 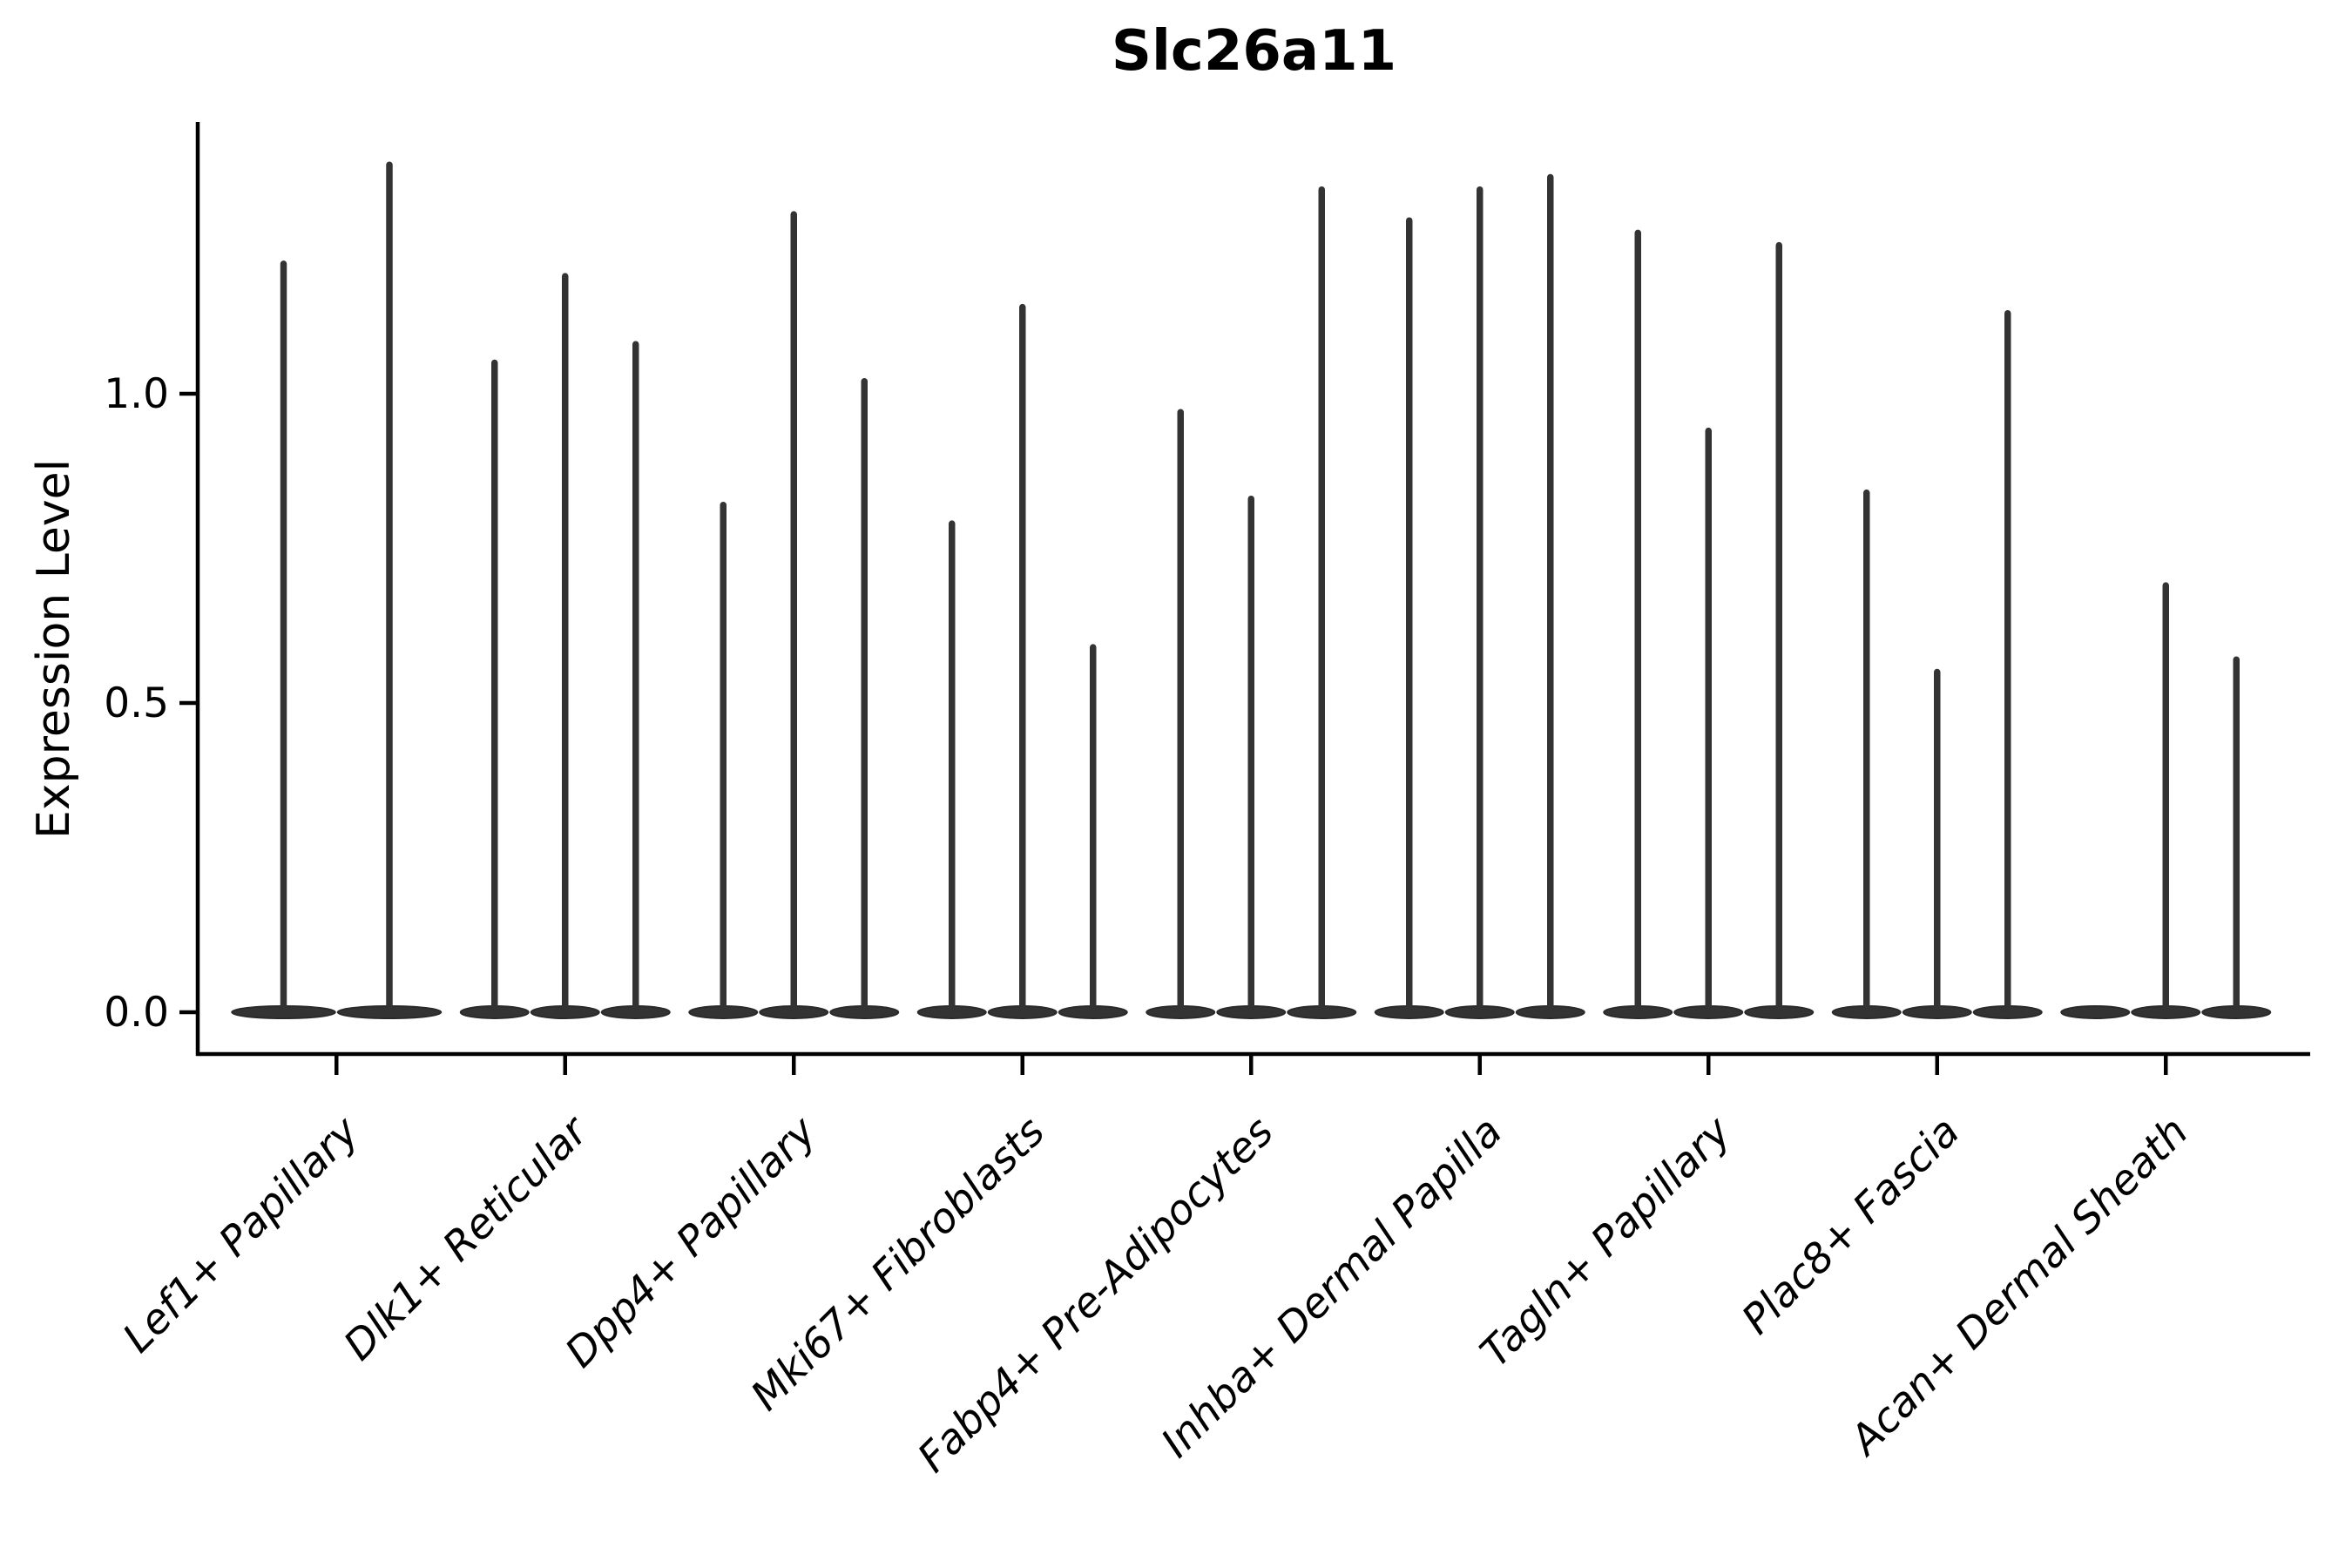 What do you see at coordinates (692, 1242) in the screenshot?
I see `x-tick-label: Dpp4+ Papillary` at bounding box center [692, 1242].